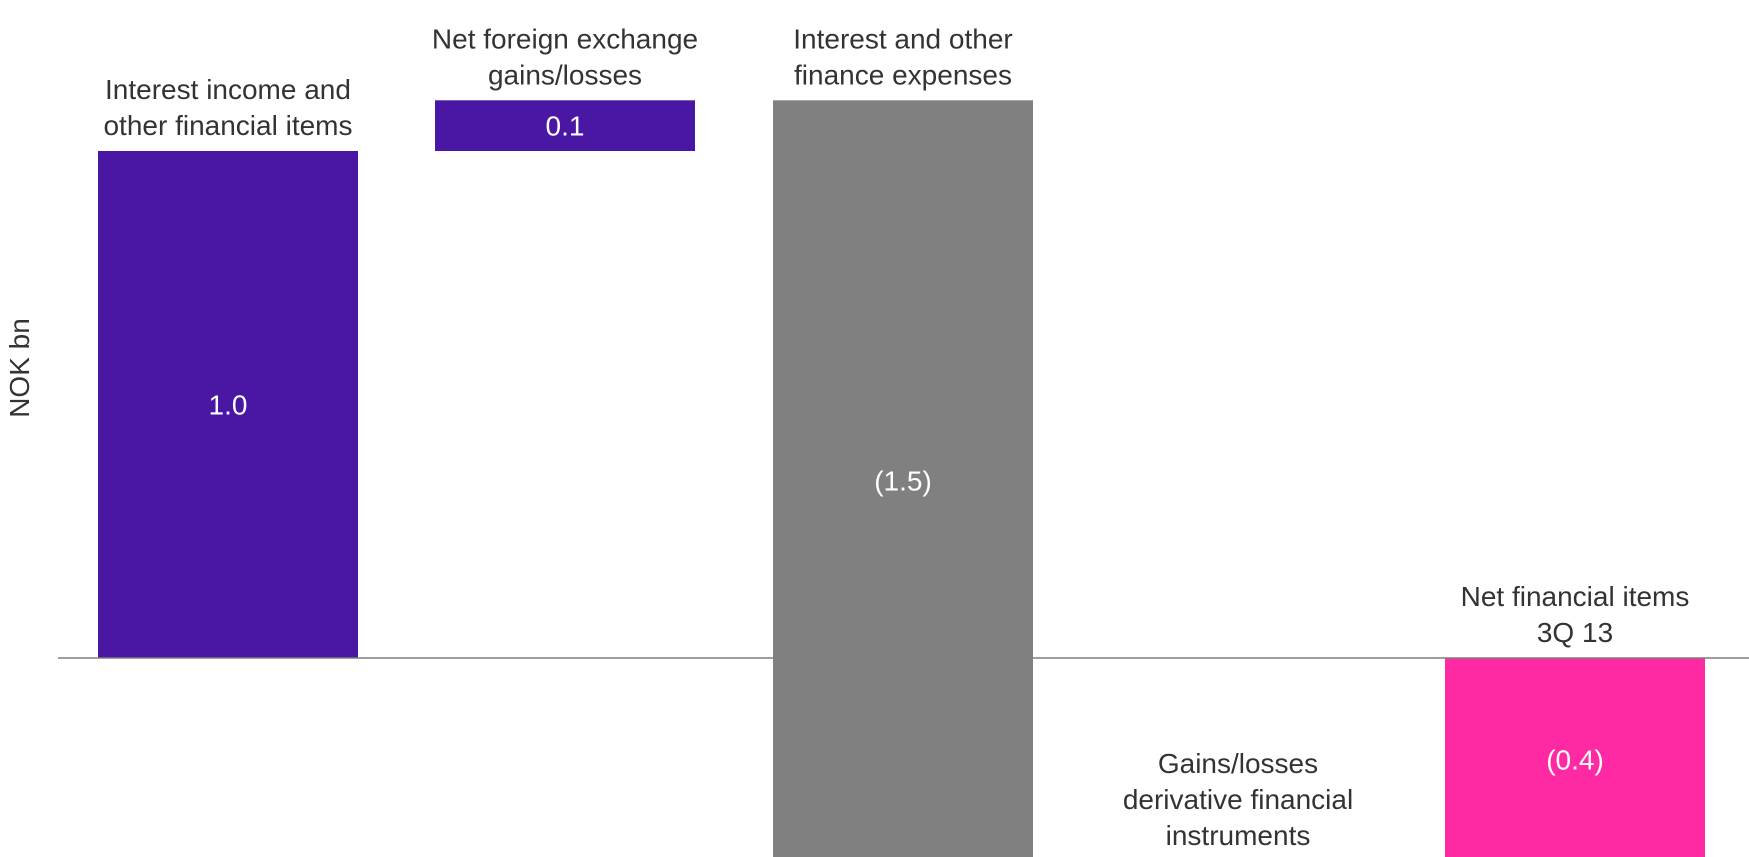 The height and width of the screenshot is (857, 1749). What do you see at coordinates (565, 74) in the screenshot?
I see `category-label-line: gains/losses` at bounding box center [565, 74].